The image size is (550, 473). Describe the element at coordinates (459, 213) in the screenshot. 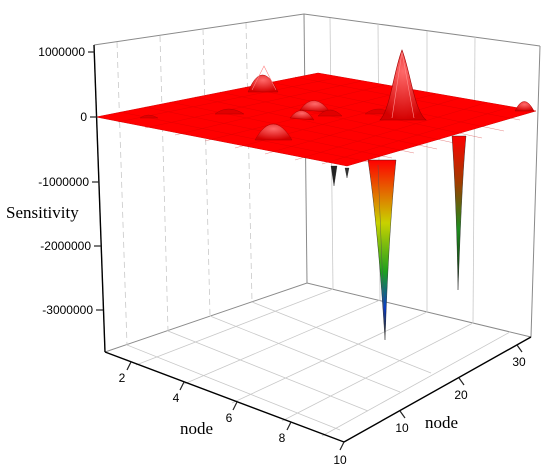

I see `negative-spike-right` at that location.